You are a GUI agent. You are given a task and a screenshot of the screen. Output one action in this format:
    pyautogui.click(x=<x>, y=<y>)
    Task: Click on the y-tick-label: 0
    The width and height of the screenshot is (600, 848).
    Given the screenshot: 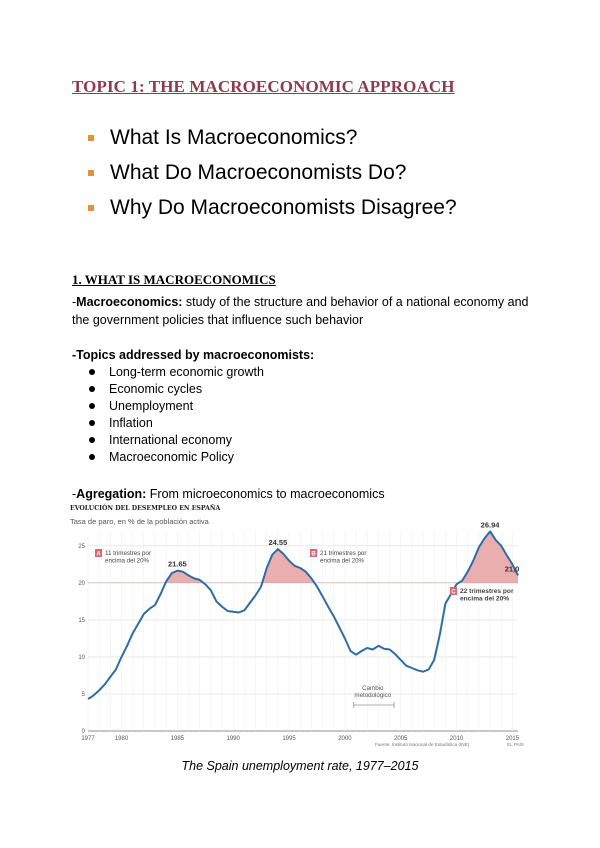 What is the action you would take?
    pyautogui.click(x=84, y=732)
    